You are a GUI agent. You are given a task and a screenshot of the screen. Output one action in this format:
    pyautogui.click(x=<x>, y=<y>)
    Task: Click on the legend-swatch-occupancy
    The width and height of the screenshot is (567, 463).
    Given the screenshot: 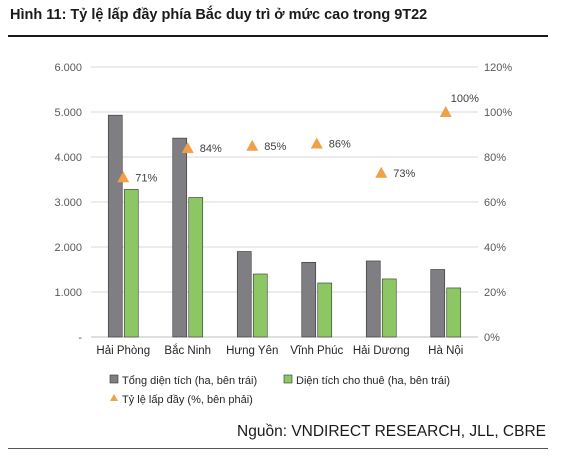 What is the action you would take?
    pyautogui.click(x=114, y=397)
    